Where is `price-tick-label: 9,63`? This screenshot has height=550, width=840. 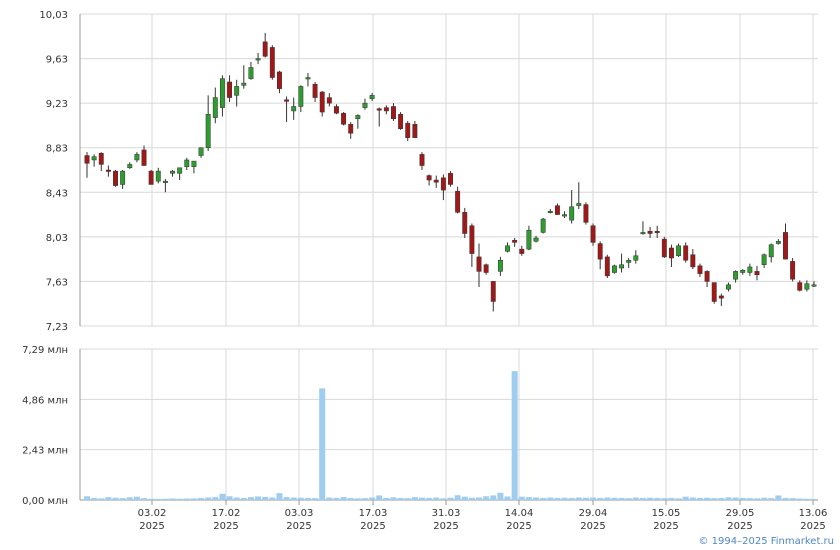
price-tick-label: 9,63 is located at coordinates (57, 60).